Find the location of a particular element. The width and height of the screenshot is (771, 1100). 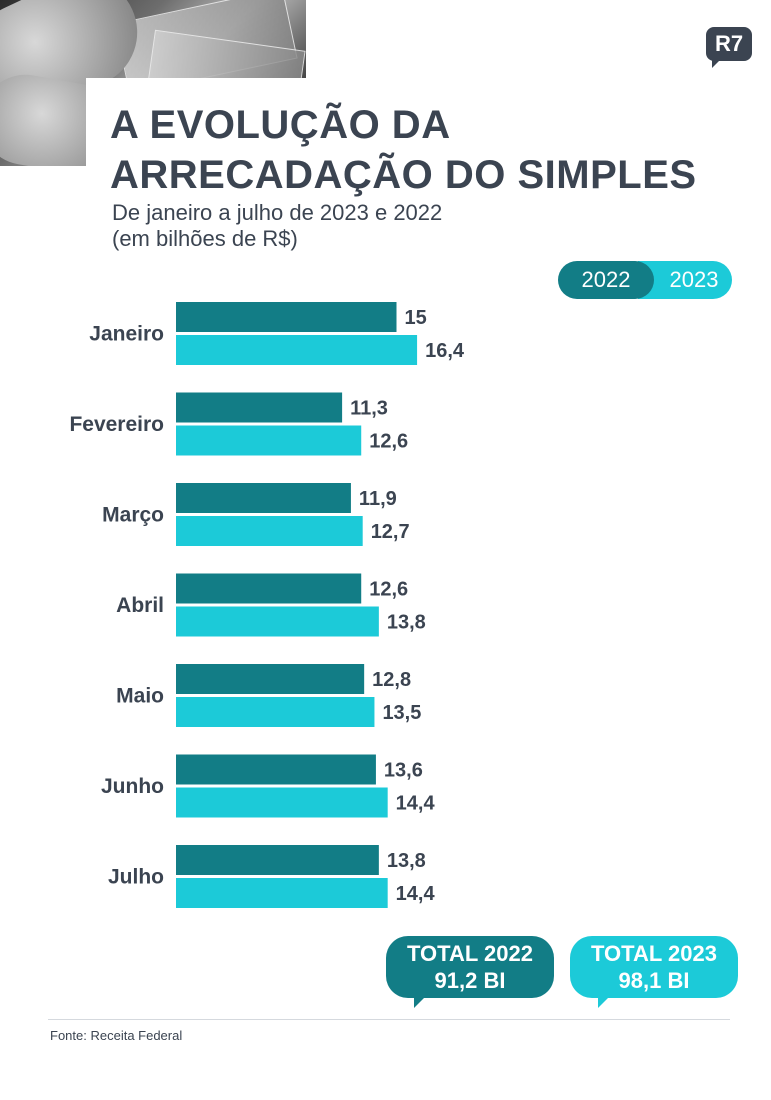

title-line-2: ARRECADAÇÃO DO SIMPLES is located at coordinates (403, 175).